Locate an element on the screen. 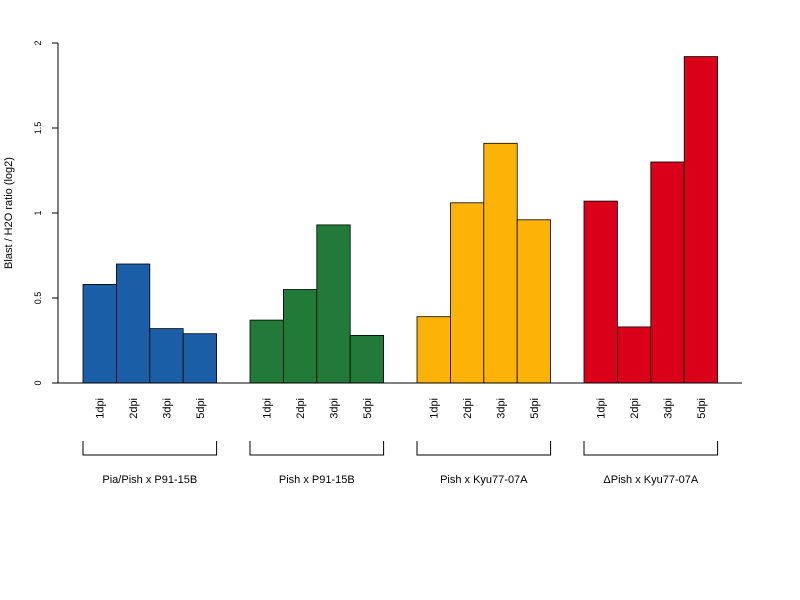 The height and width of the screenshot is (600, 800). y-axis: 0 0.5 1 1.5 2 is located at coordinates (46, 213).